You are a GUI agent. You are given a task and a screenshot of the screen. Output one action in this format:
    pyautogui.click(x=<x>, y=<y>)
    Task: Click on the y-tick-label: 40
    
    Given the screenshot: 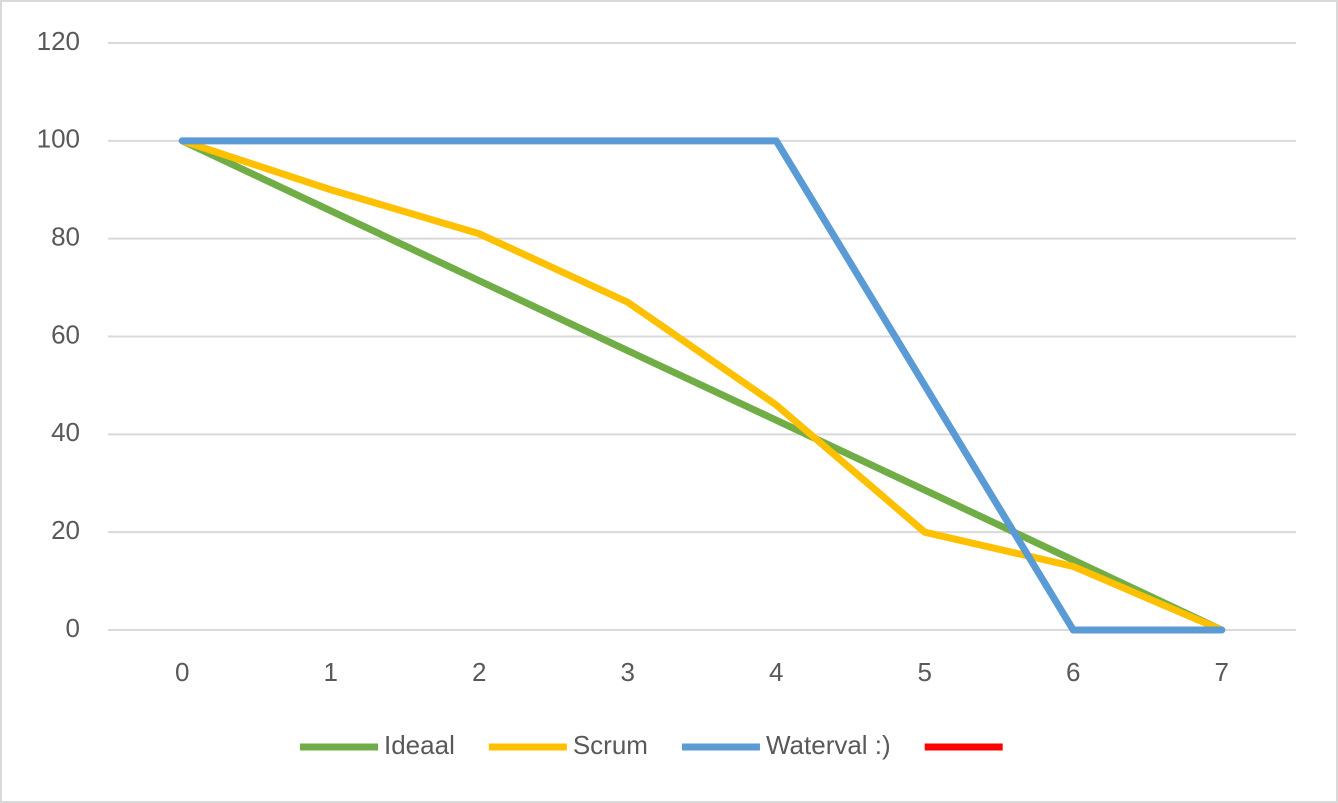 What is the action you would take?
    pyautogui.click(x=65, y=432)
    